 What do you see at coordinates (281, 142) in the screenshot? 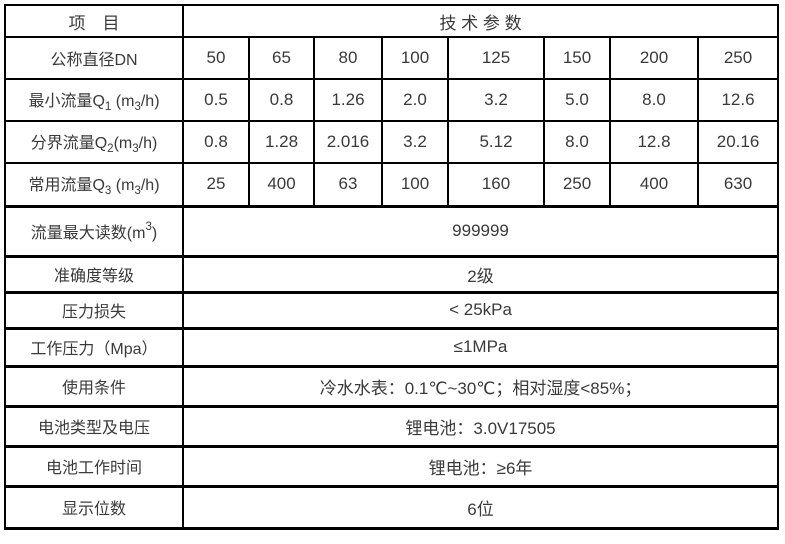
I see `q2-value-cell: 1.28` at bounding box center [281, 142].